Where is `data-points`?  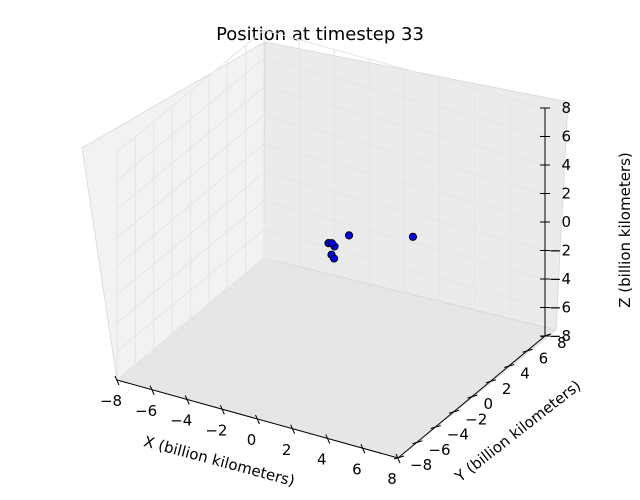
data-points is located at coordinates (371, 247).